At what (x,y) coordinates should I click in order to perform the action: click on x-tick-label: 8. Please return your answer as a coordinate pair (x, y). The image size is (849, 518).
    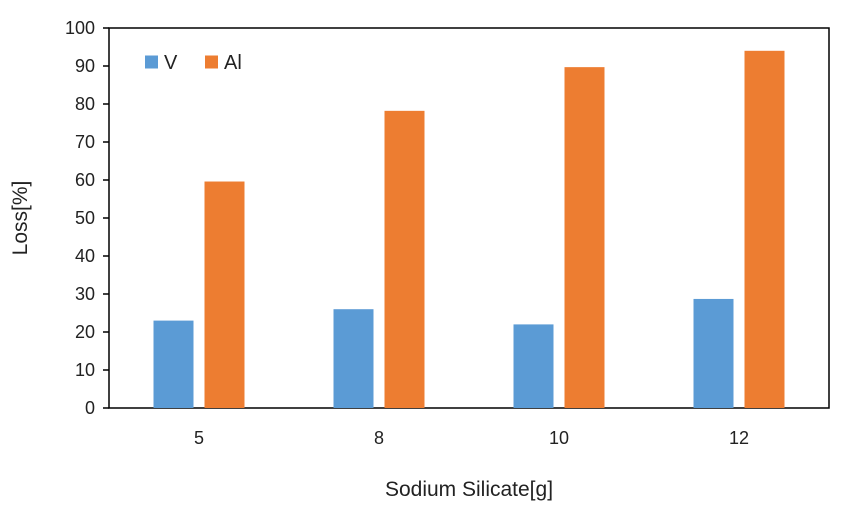
    Looking at the image, I should click on (379, 438).